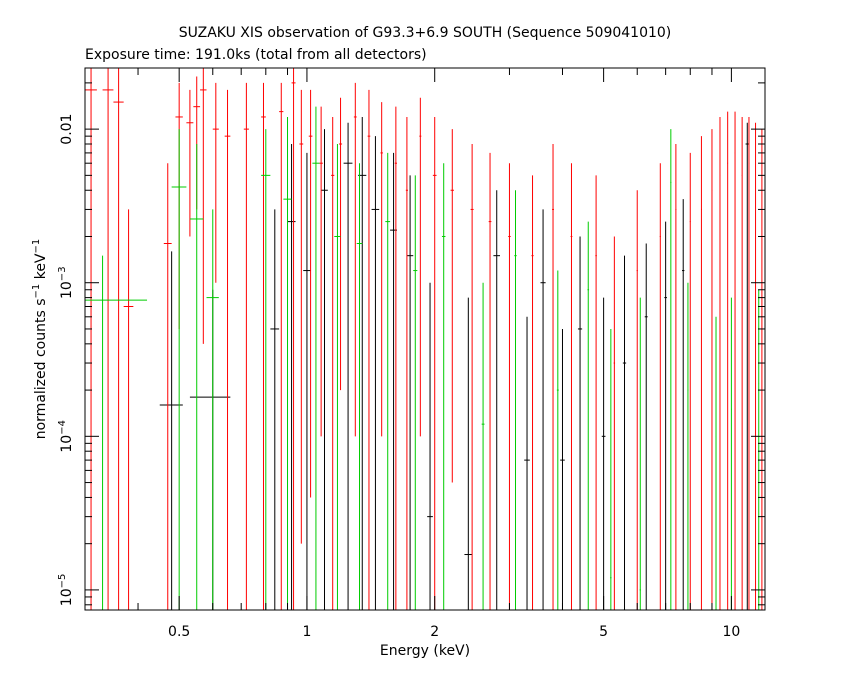 The height and width of the screenshot is (680, 850). What do you see at coordinates (306, 632) in the screenshot?
I see `x-tick-label: 1` at bounding box center [306, 632].